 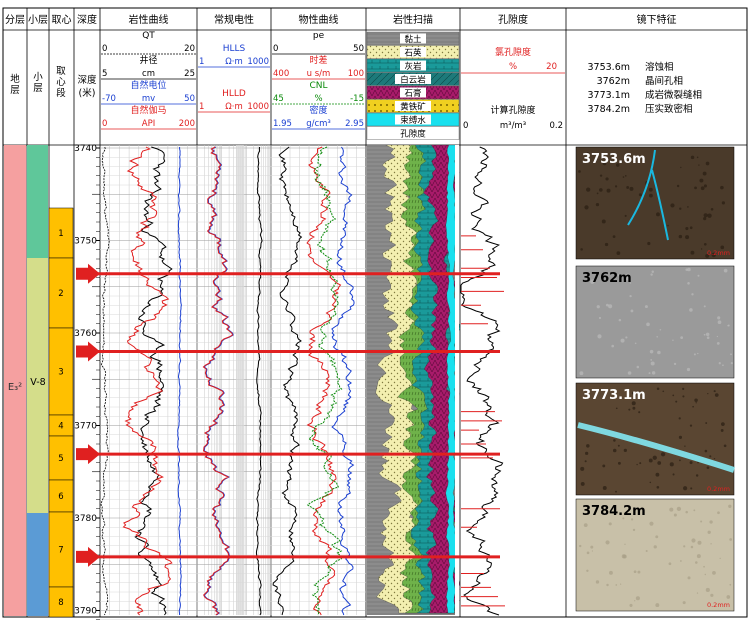 What do you see at coordinates (149, 19) in the screenshot?
I see `column-title: 岩性曲线` at bounding box center [149, 19].